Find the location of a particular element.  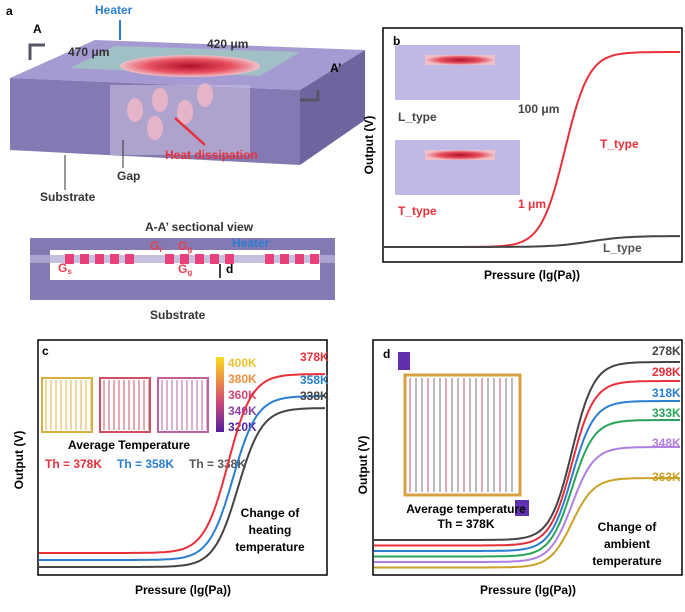

label: d is located at coordinates (229, 269).